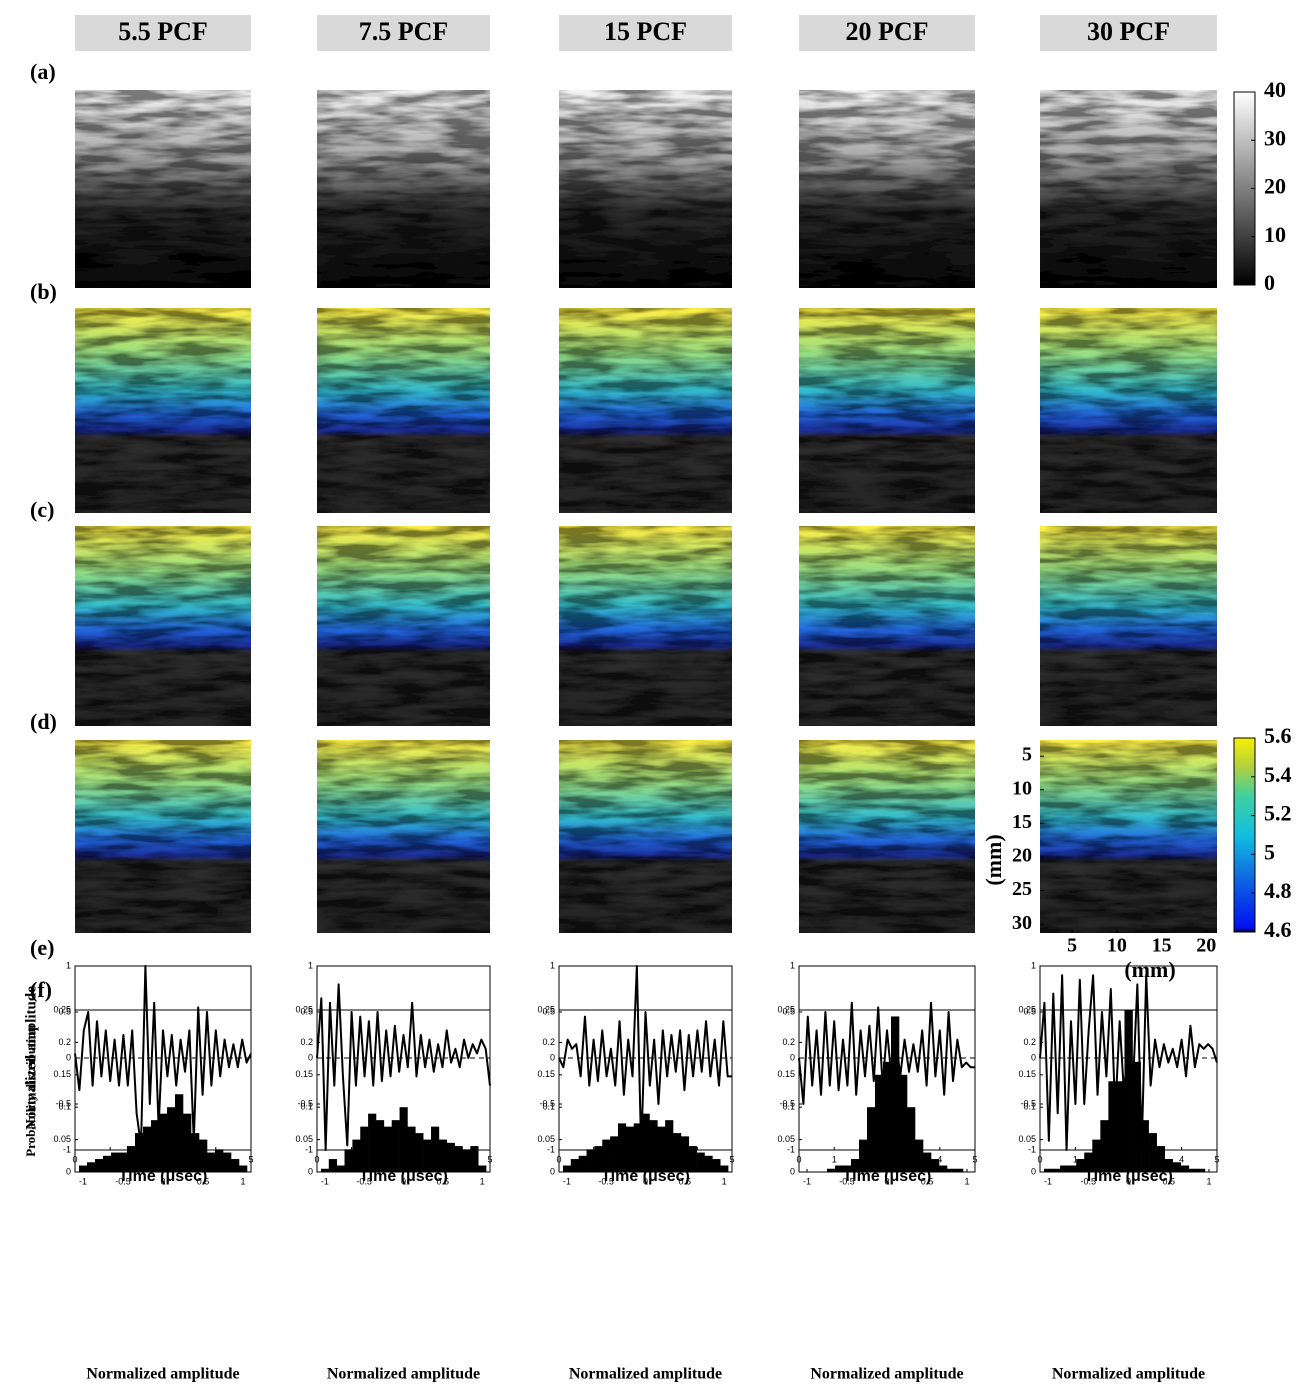  Describe the element at coordinates (42, 509) in the screenshot. I see `panel-label: (c)` at that location.